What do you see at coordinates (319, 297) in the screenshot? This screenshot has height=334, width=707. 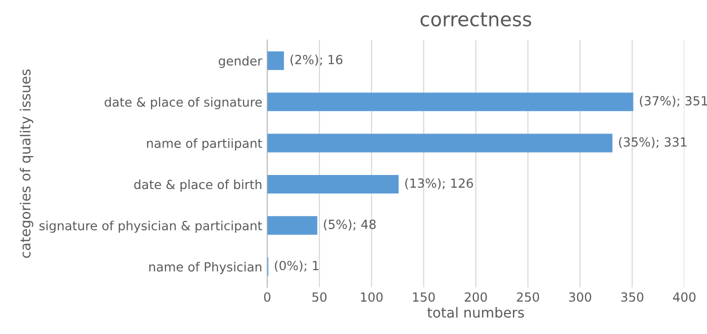 I see `x-tick-label: 50` at bounding box center [319, 297].